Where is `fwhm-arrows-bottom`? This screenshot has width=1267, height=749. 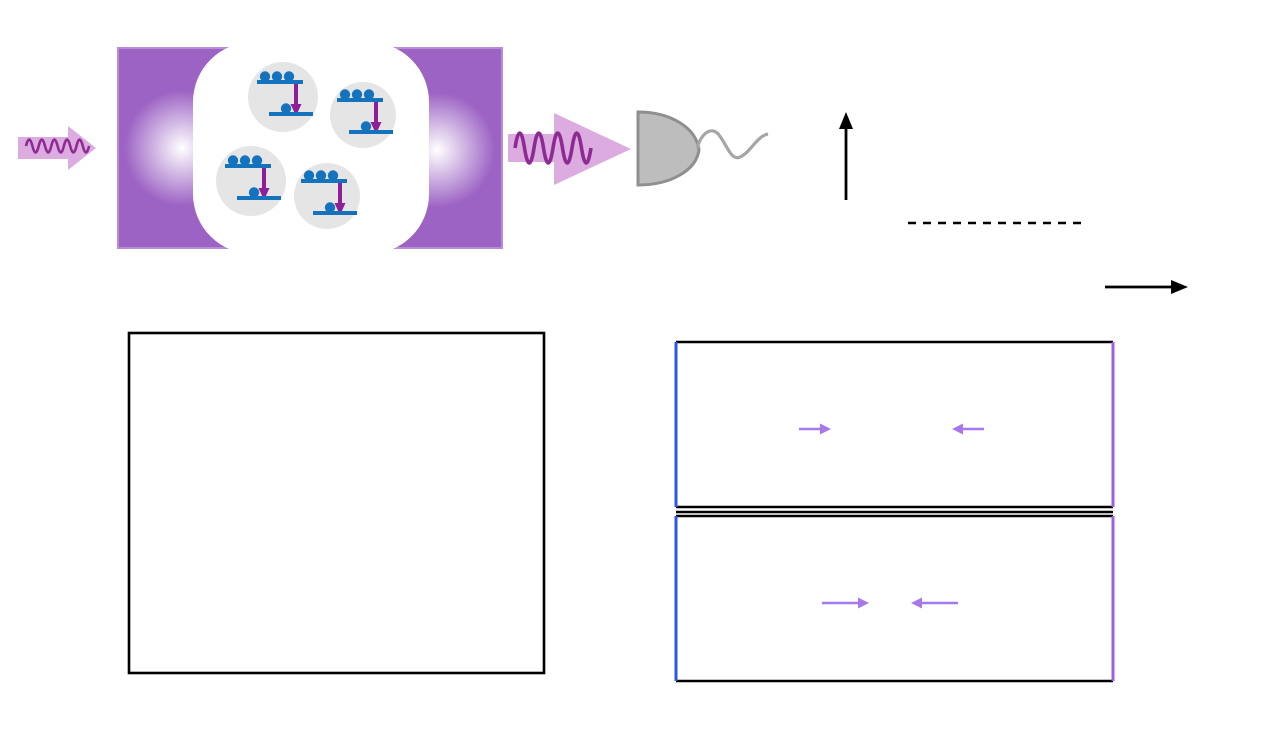 fwhm-arrows-bottom is located at coordinates (890, 603).